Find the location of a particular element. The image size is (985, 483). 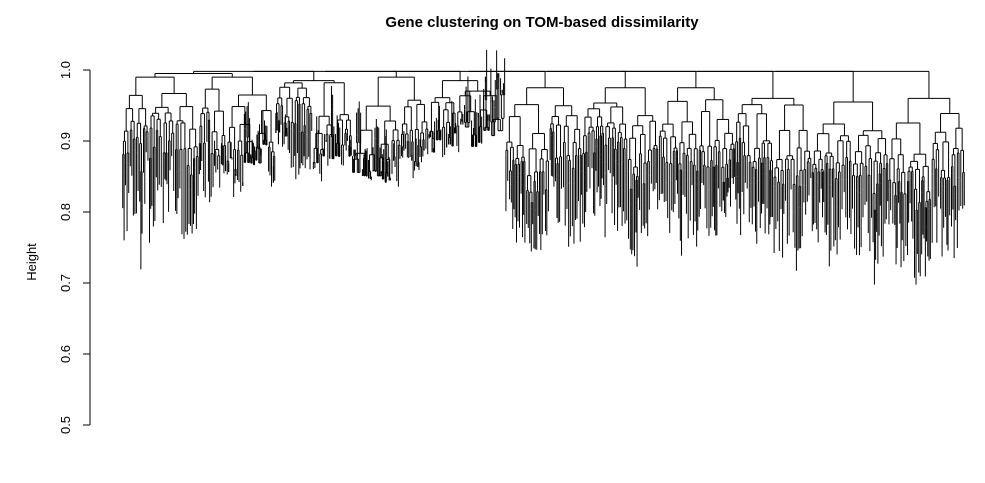

y-tick-label: 0.8 is located at coordinates (65, 212).